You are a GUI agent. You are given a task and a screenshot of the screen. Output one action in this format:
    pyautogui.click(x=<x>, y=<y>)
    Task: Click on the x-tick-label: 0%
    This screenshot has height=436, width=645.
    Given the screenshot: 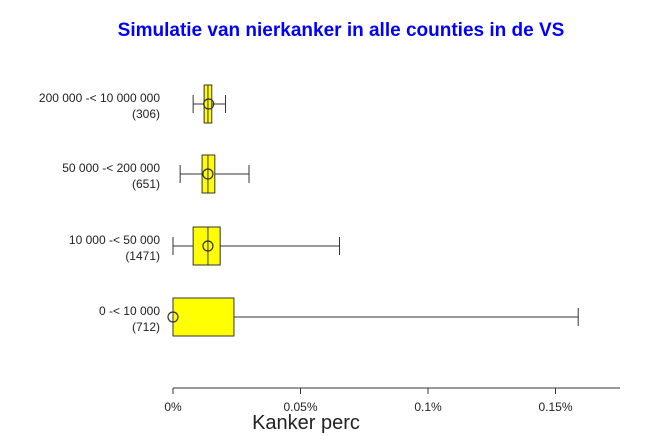 What is the action you would take?
    pyautogui.click(x=173, y=407)
    